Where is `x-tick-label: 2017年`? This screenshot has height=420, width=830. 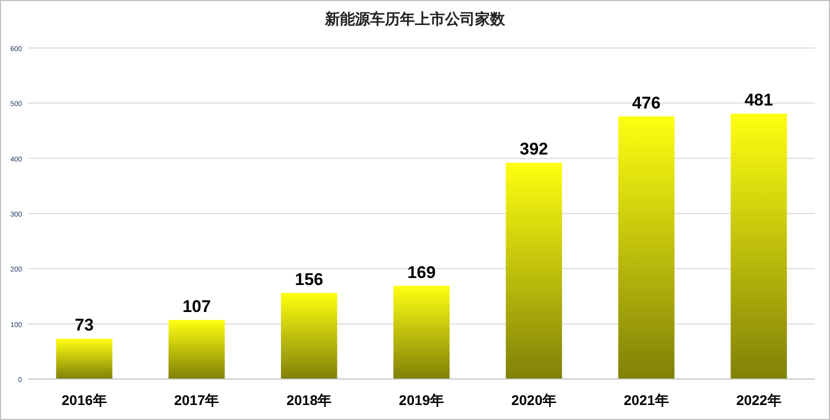 x-tick-label: 2017年 is located at coordinates (197, 400).